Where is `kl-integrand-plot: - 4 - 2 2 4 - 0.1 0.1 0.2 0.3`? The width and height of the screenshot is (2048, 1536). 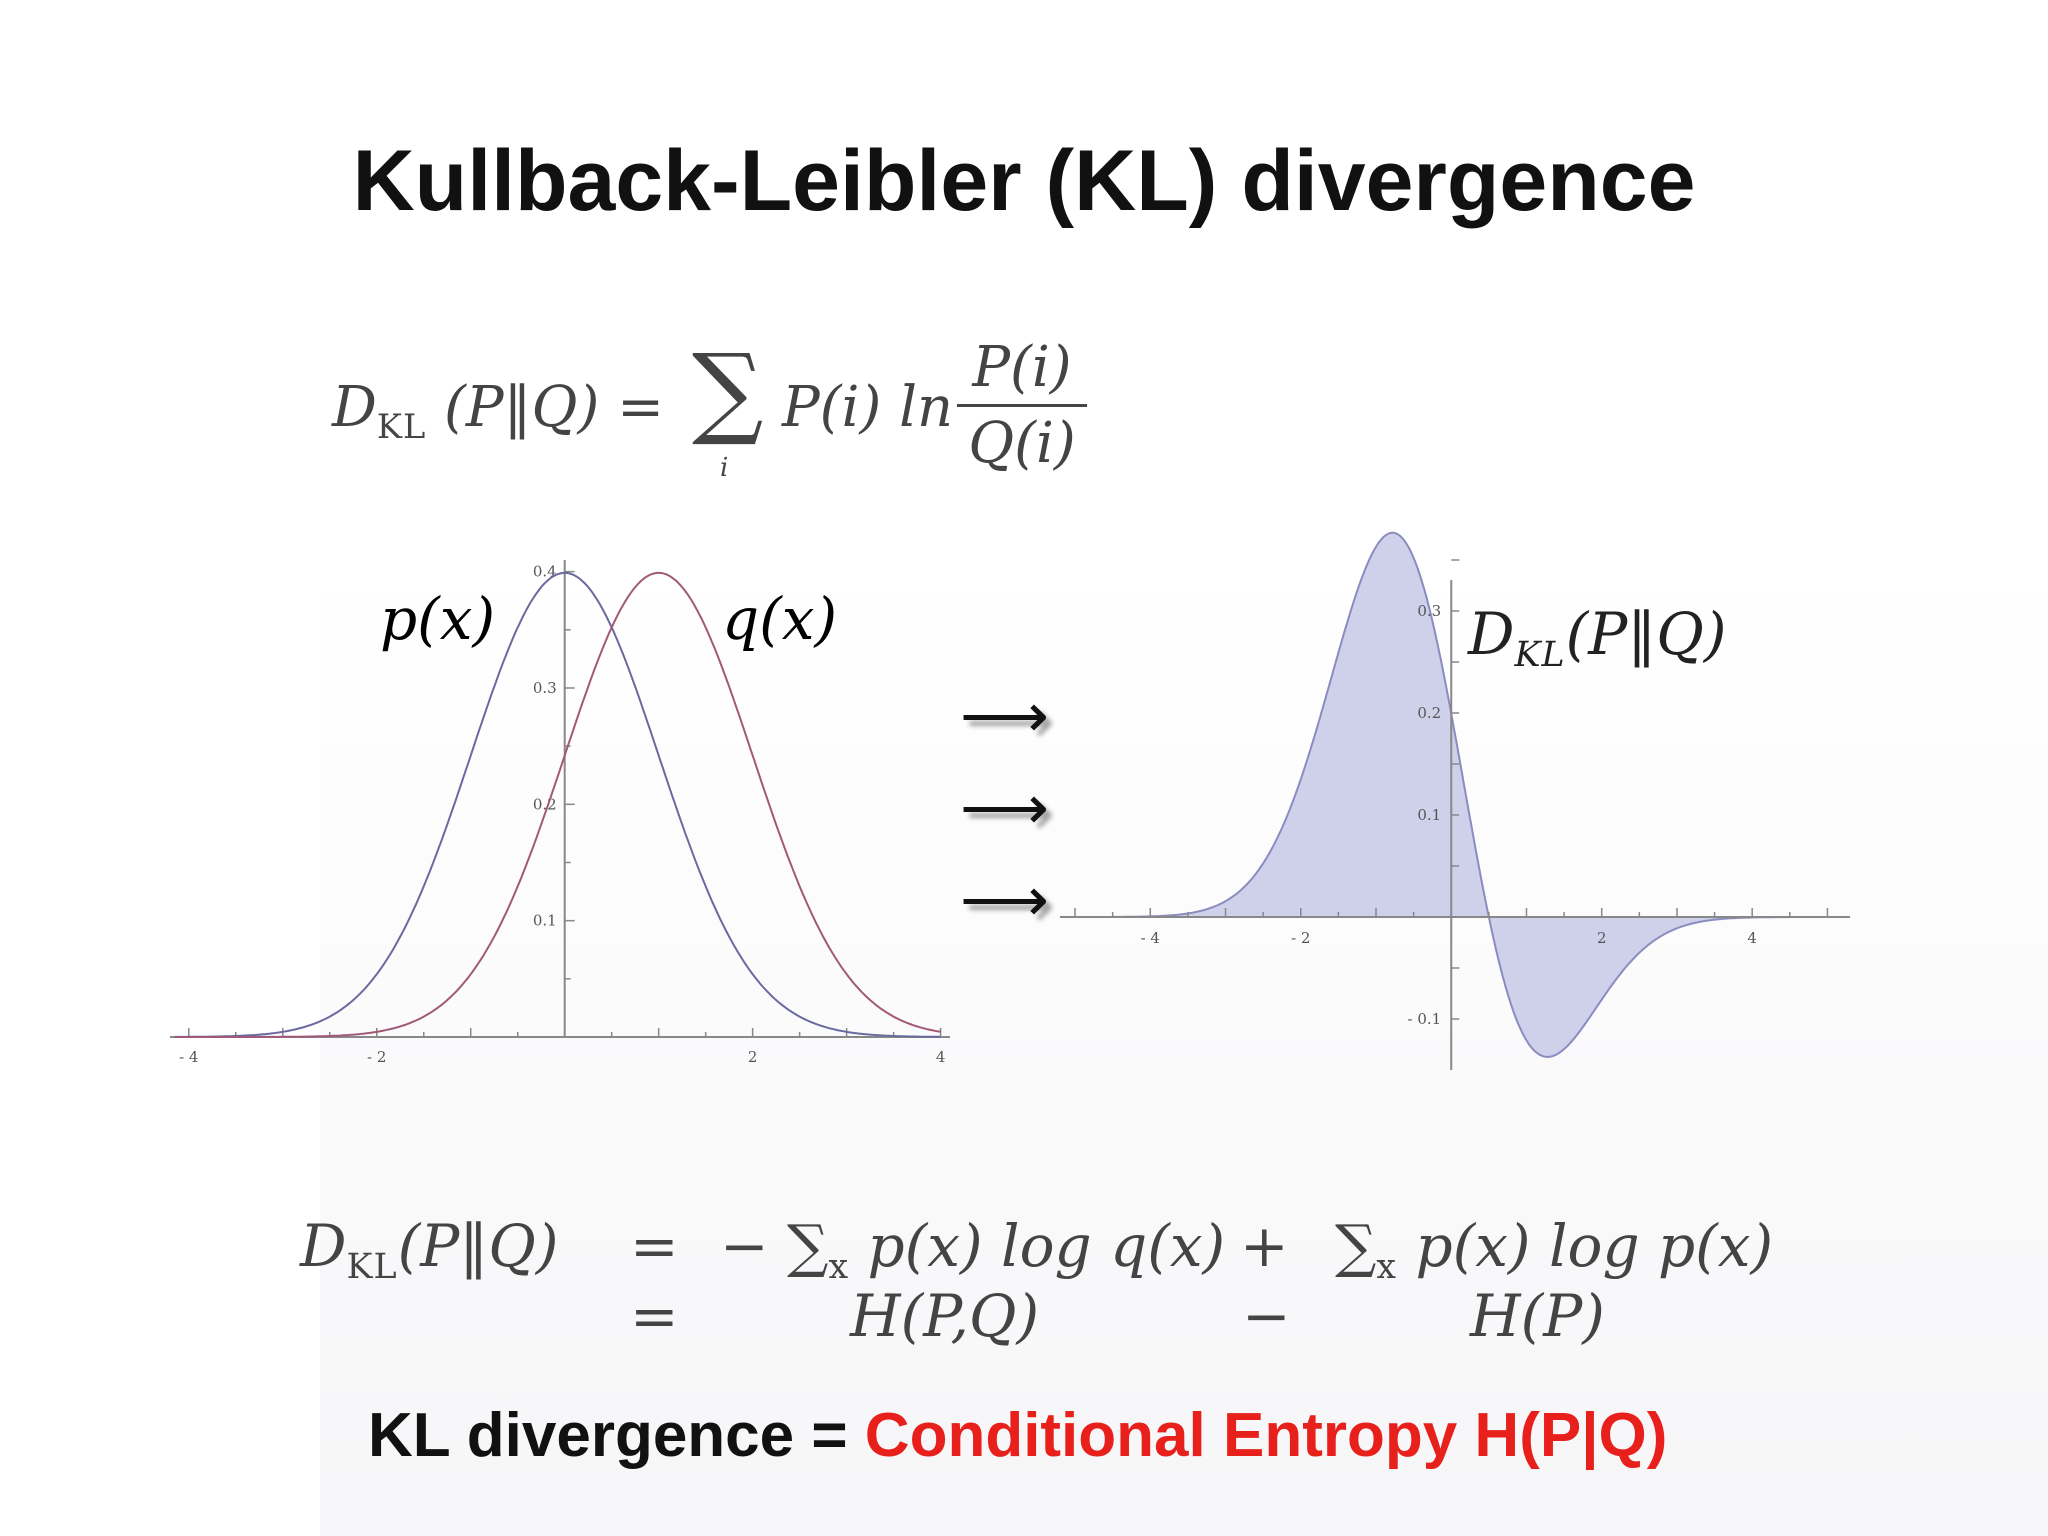 kl-integrand-plot: - 4 - 2 2 4 - 0.1 0.1 0.2 0.3 is located at coordinates (1455, 800).